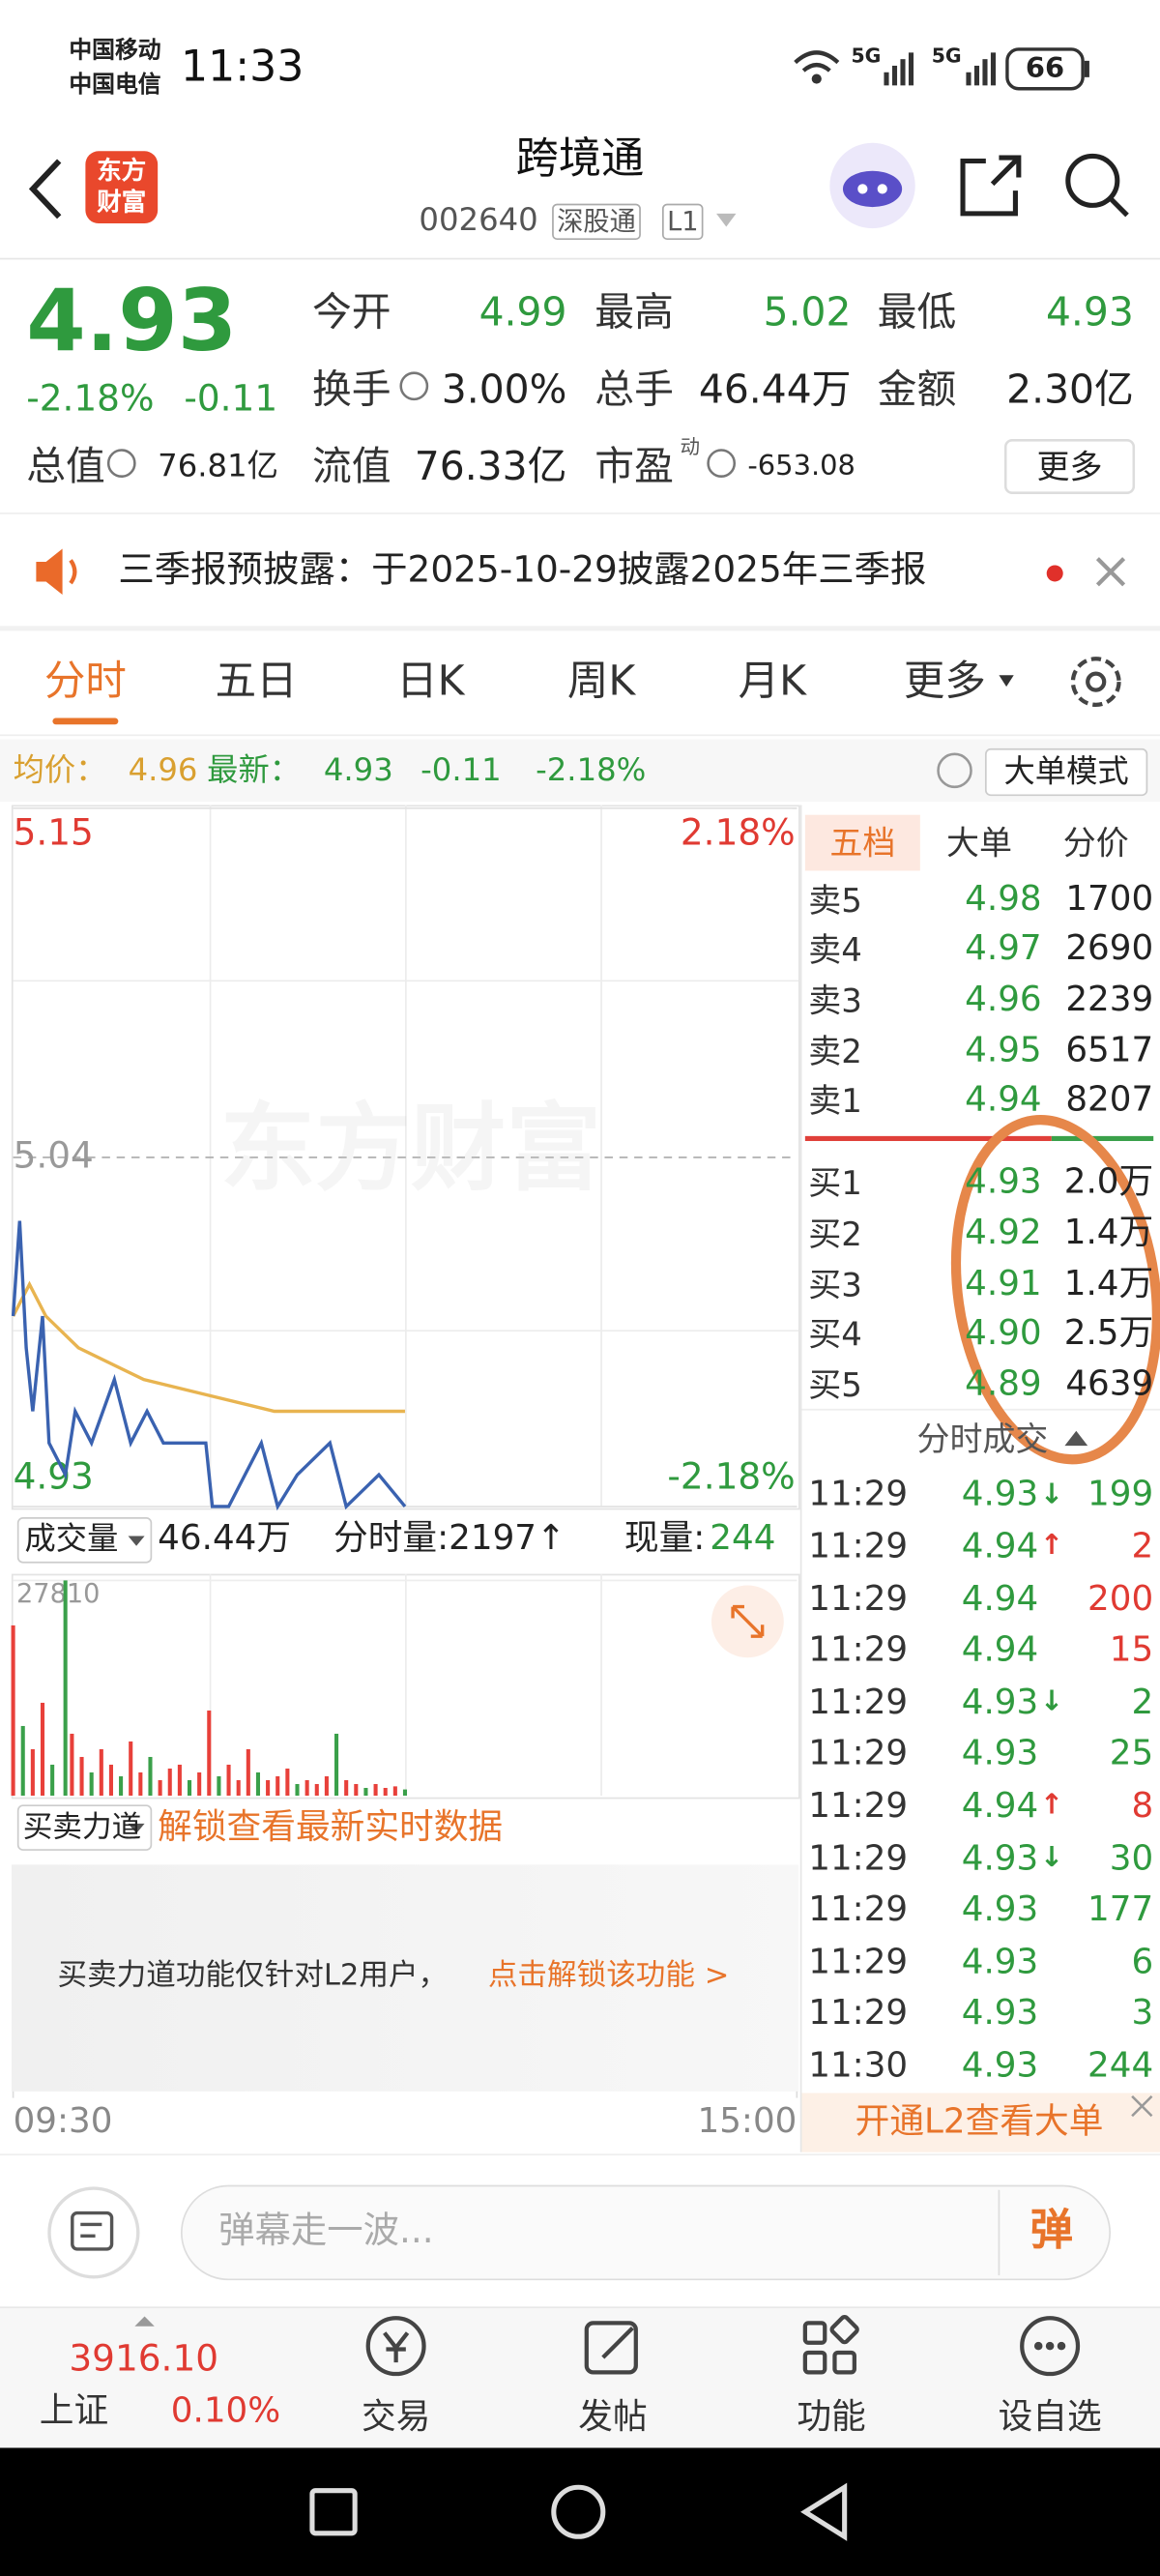 The width and height of the screenshot is (1160, 2576). What do you see at coordinates (1097, 185) in the screenshot?
I see `search-icon` at bounding box center [1097, 185].